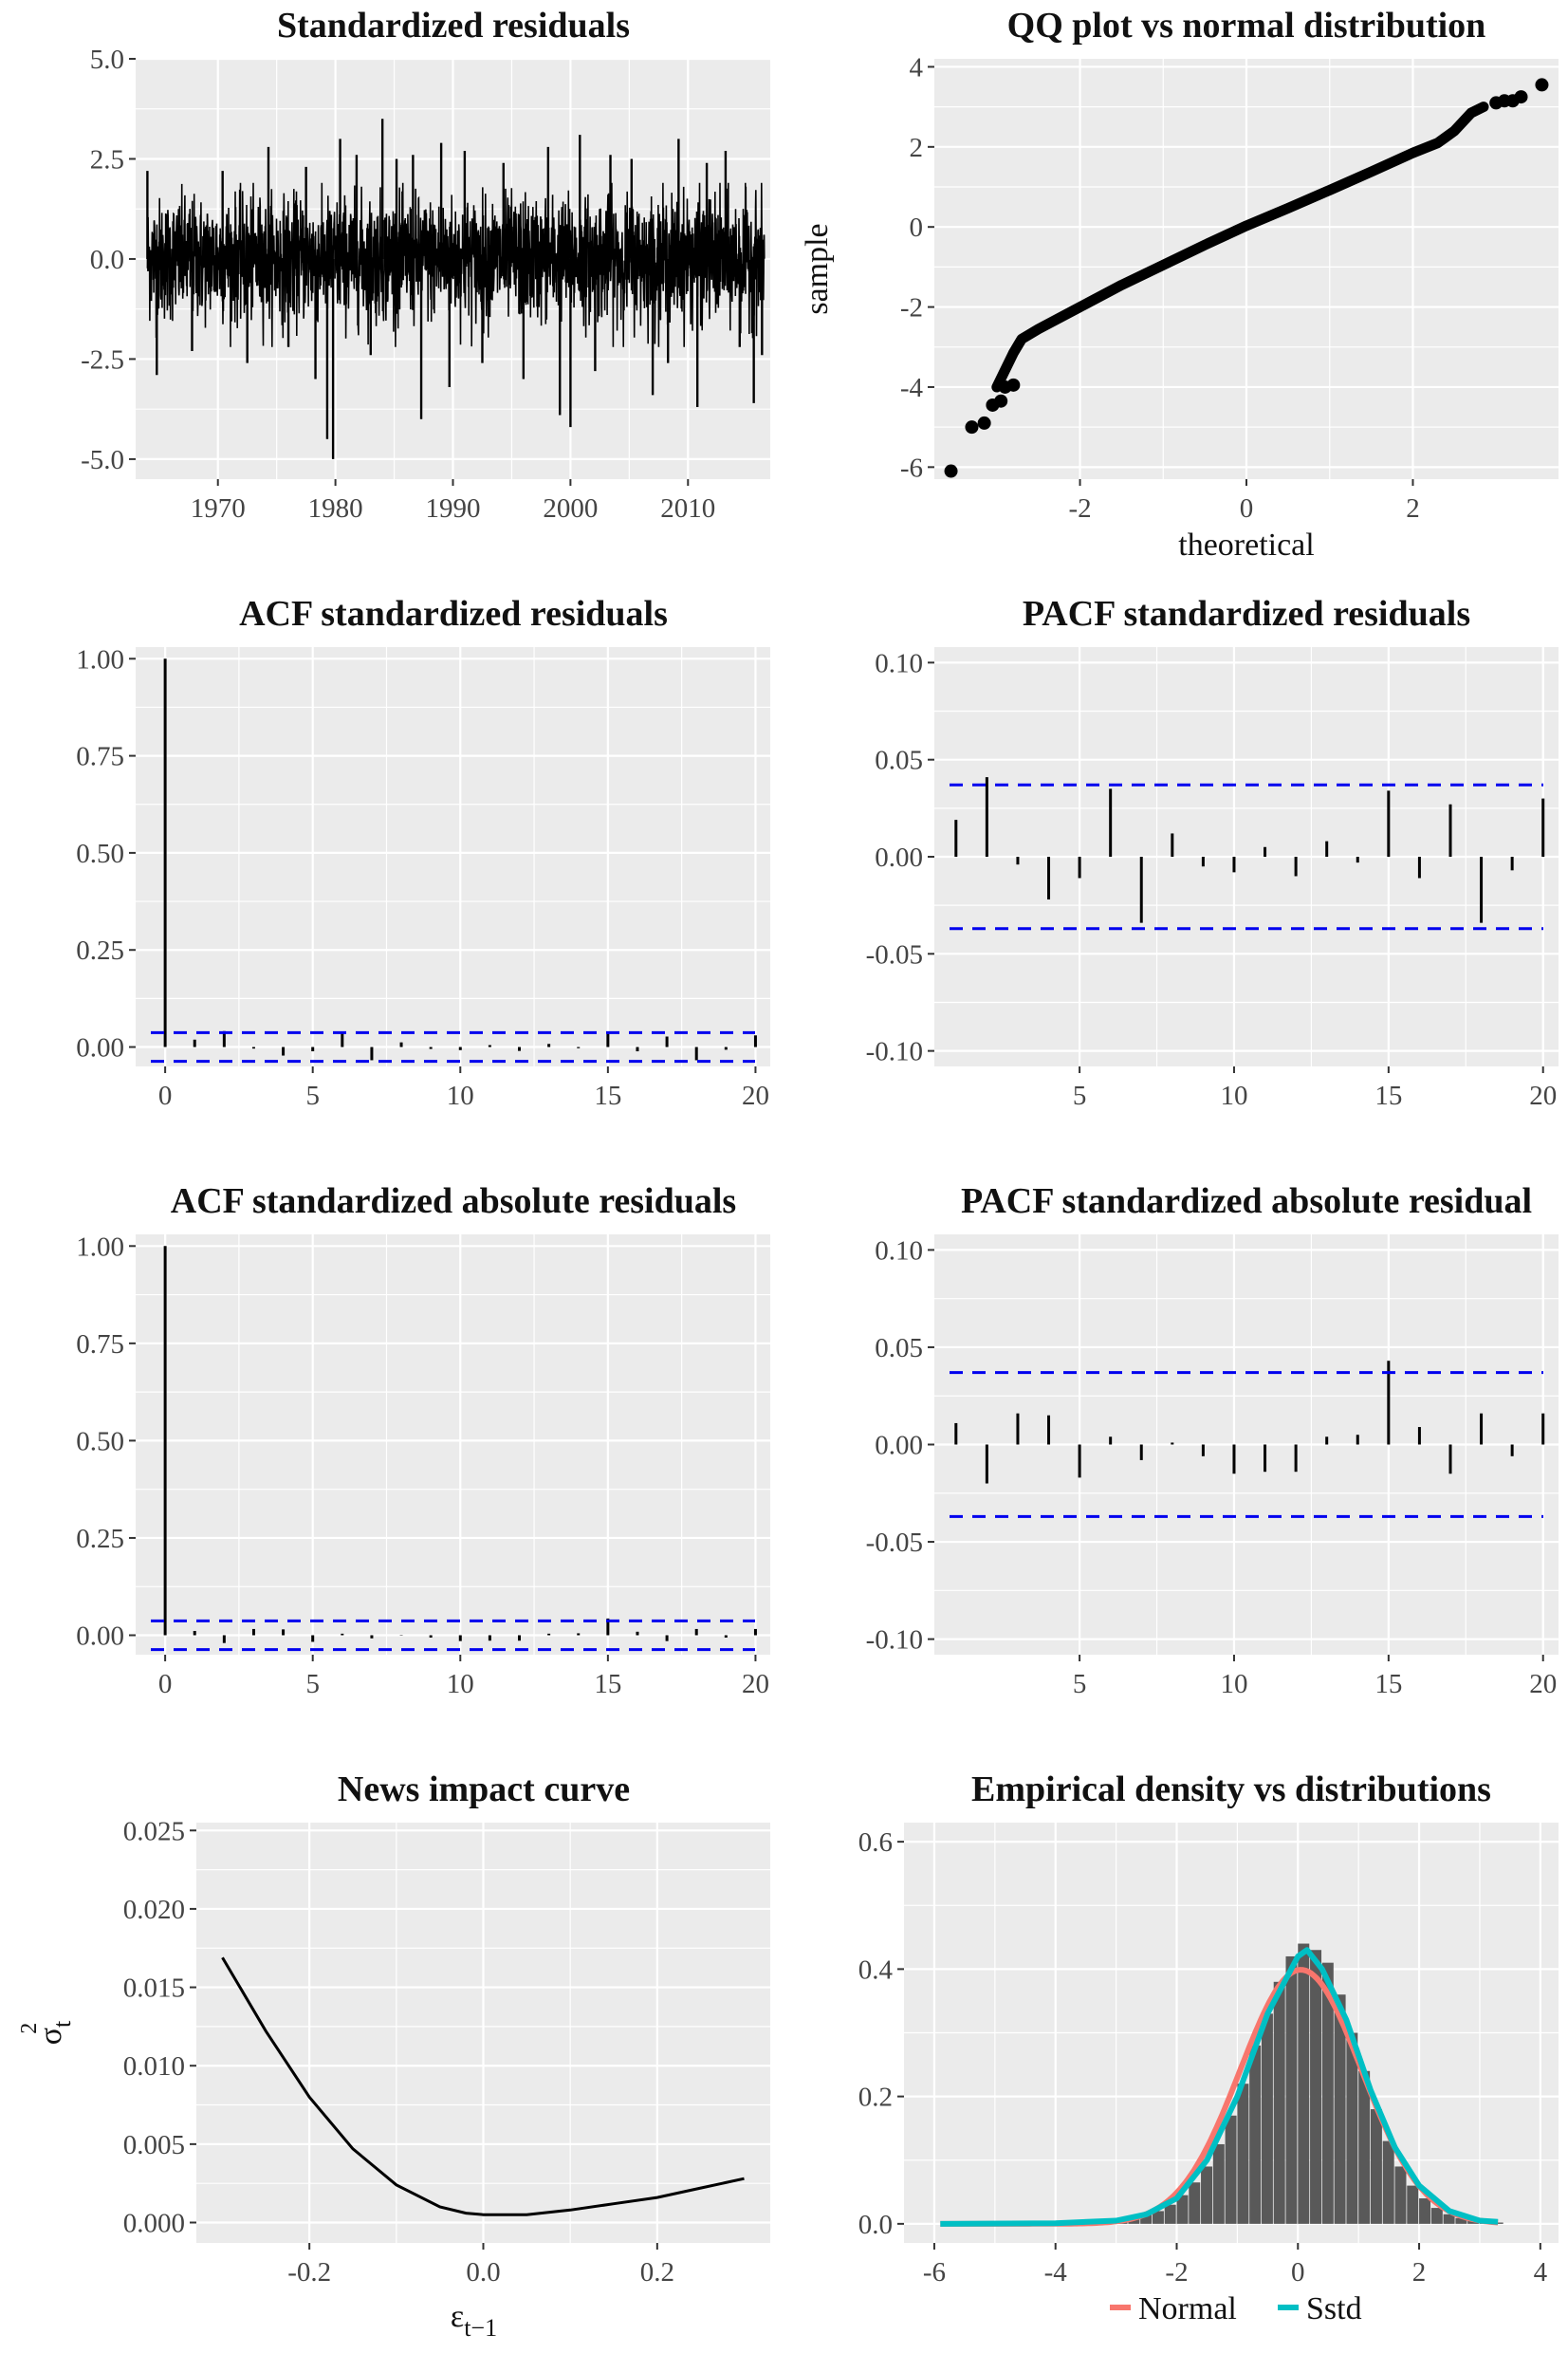  What do you see at coordinates (107, 60) in the screenshot?
I see `y-tick-label: 5.0` at bounding box center [107, 60].